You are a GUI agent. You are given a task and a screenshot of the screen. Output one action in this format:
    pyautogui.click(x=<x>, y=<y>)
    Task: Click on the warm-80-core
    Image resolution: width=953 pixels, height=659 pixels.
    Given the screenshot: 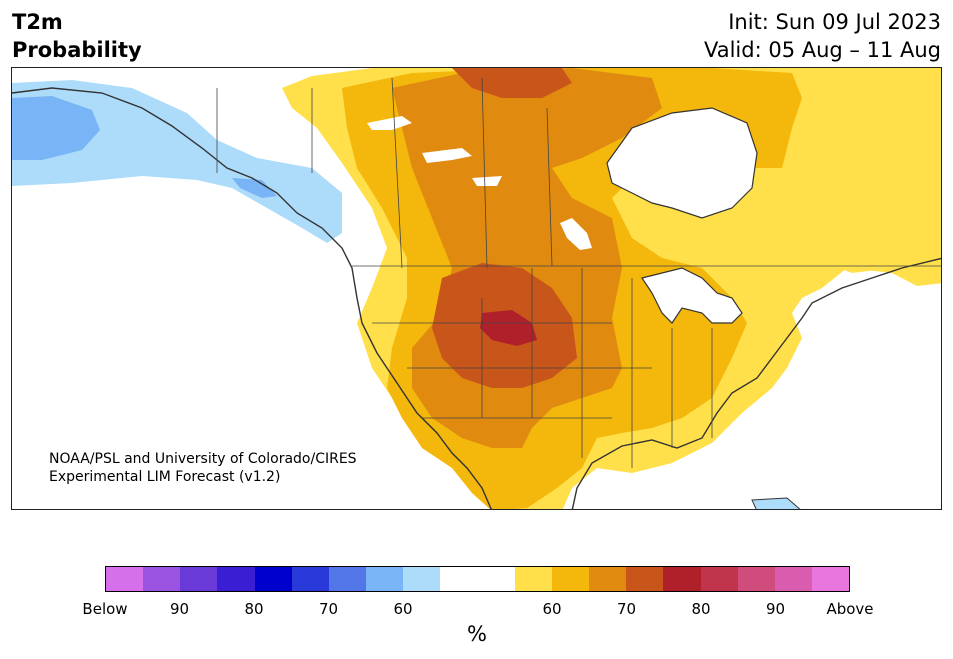 What is the action you would take?
    pyautogui.click(x=508, y=328)
    